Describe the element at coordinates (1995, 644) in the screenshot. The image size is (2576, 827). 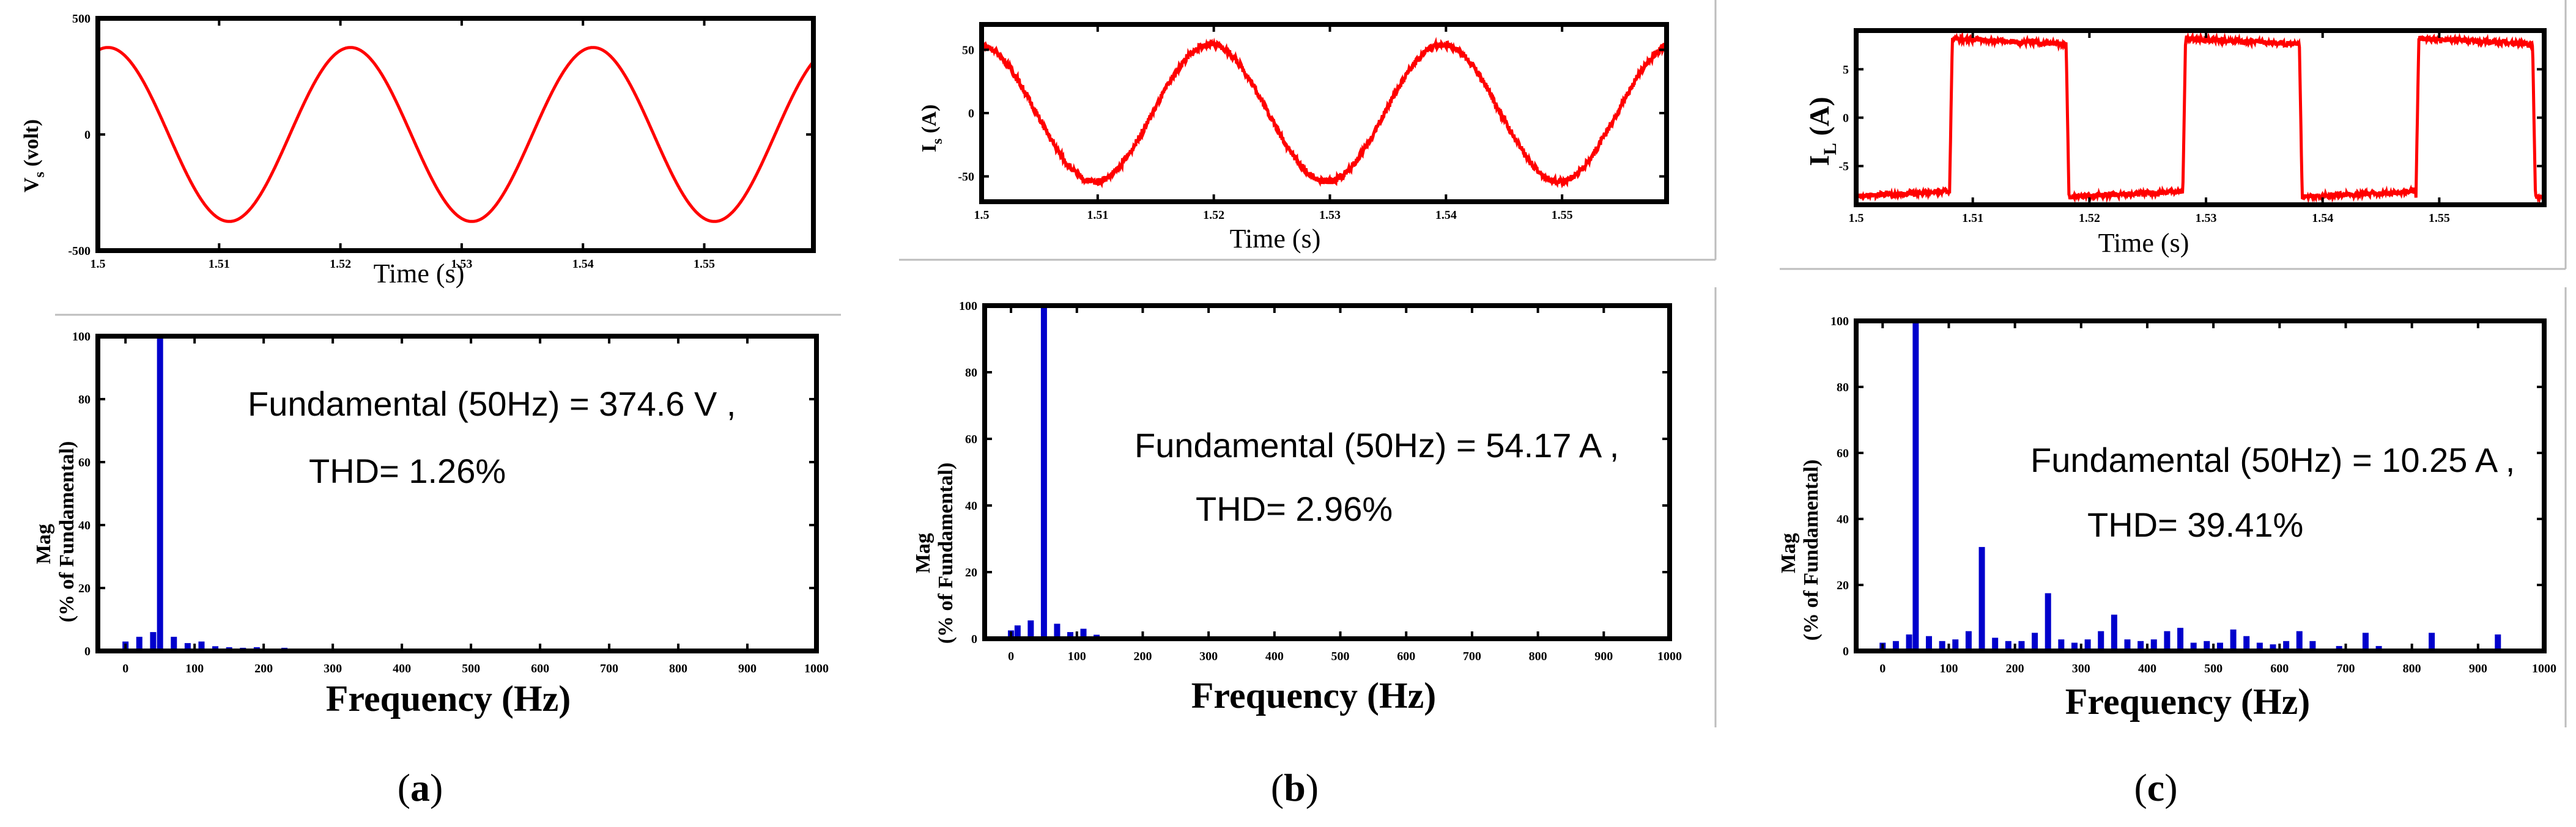
I see `bar-170hz` at that location.